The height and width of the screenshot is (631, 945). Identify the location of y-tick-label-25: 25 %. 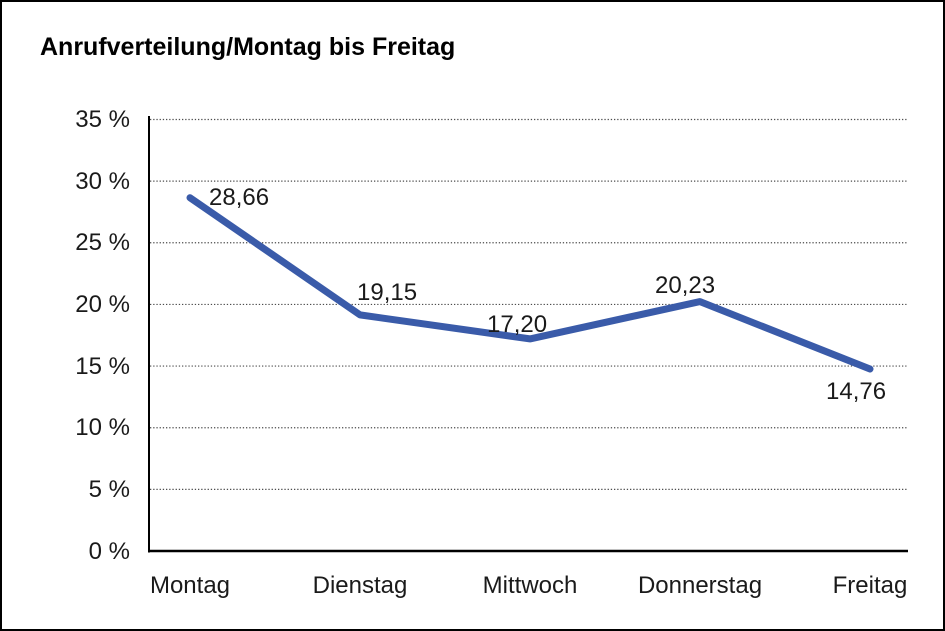
(102, 243).